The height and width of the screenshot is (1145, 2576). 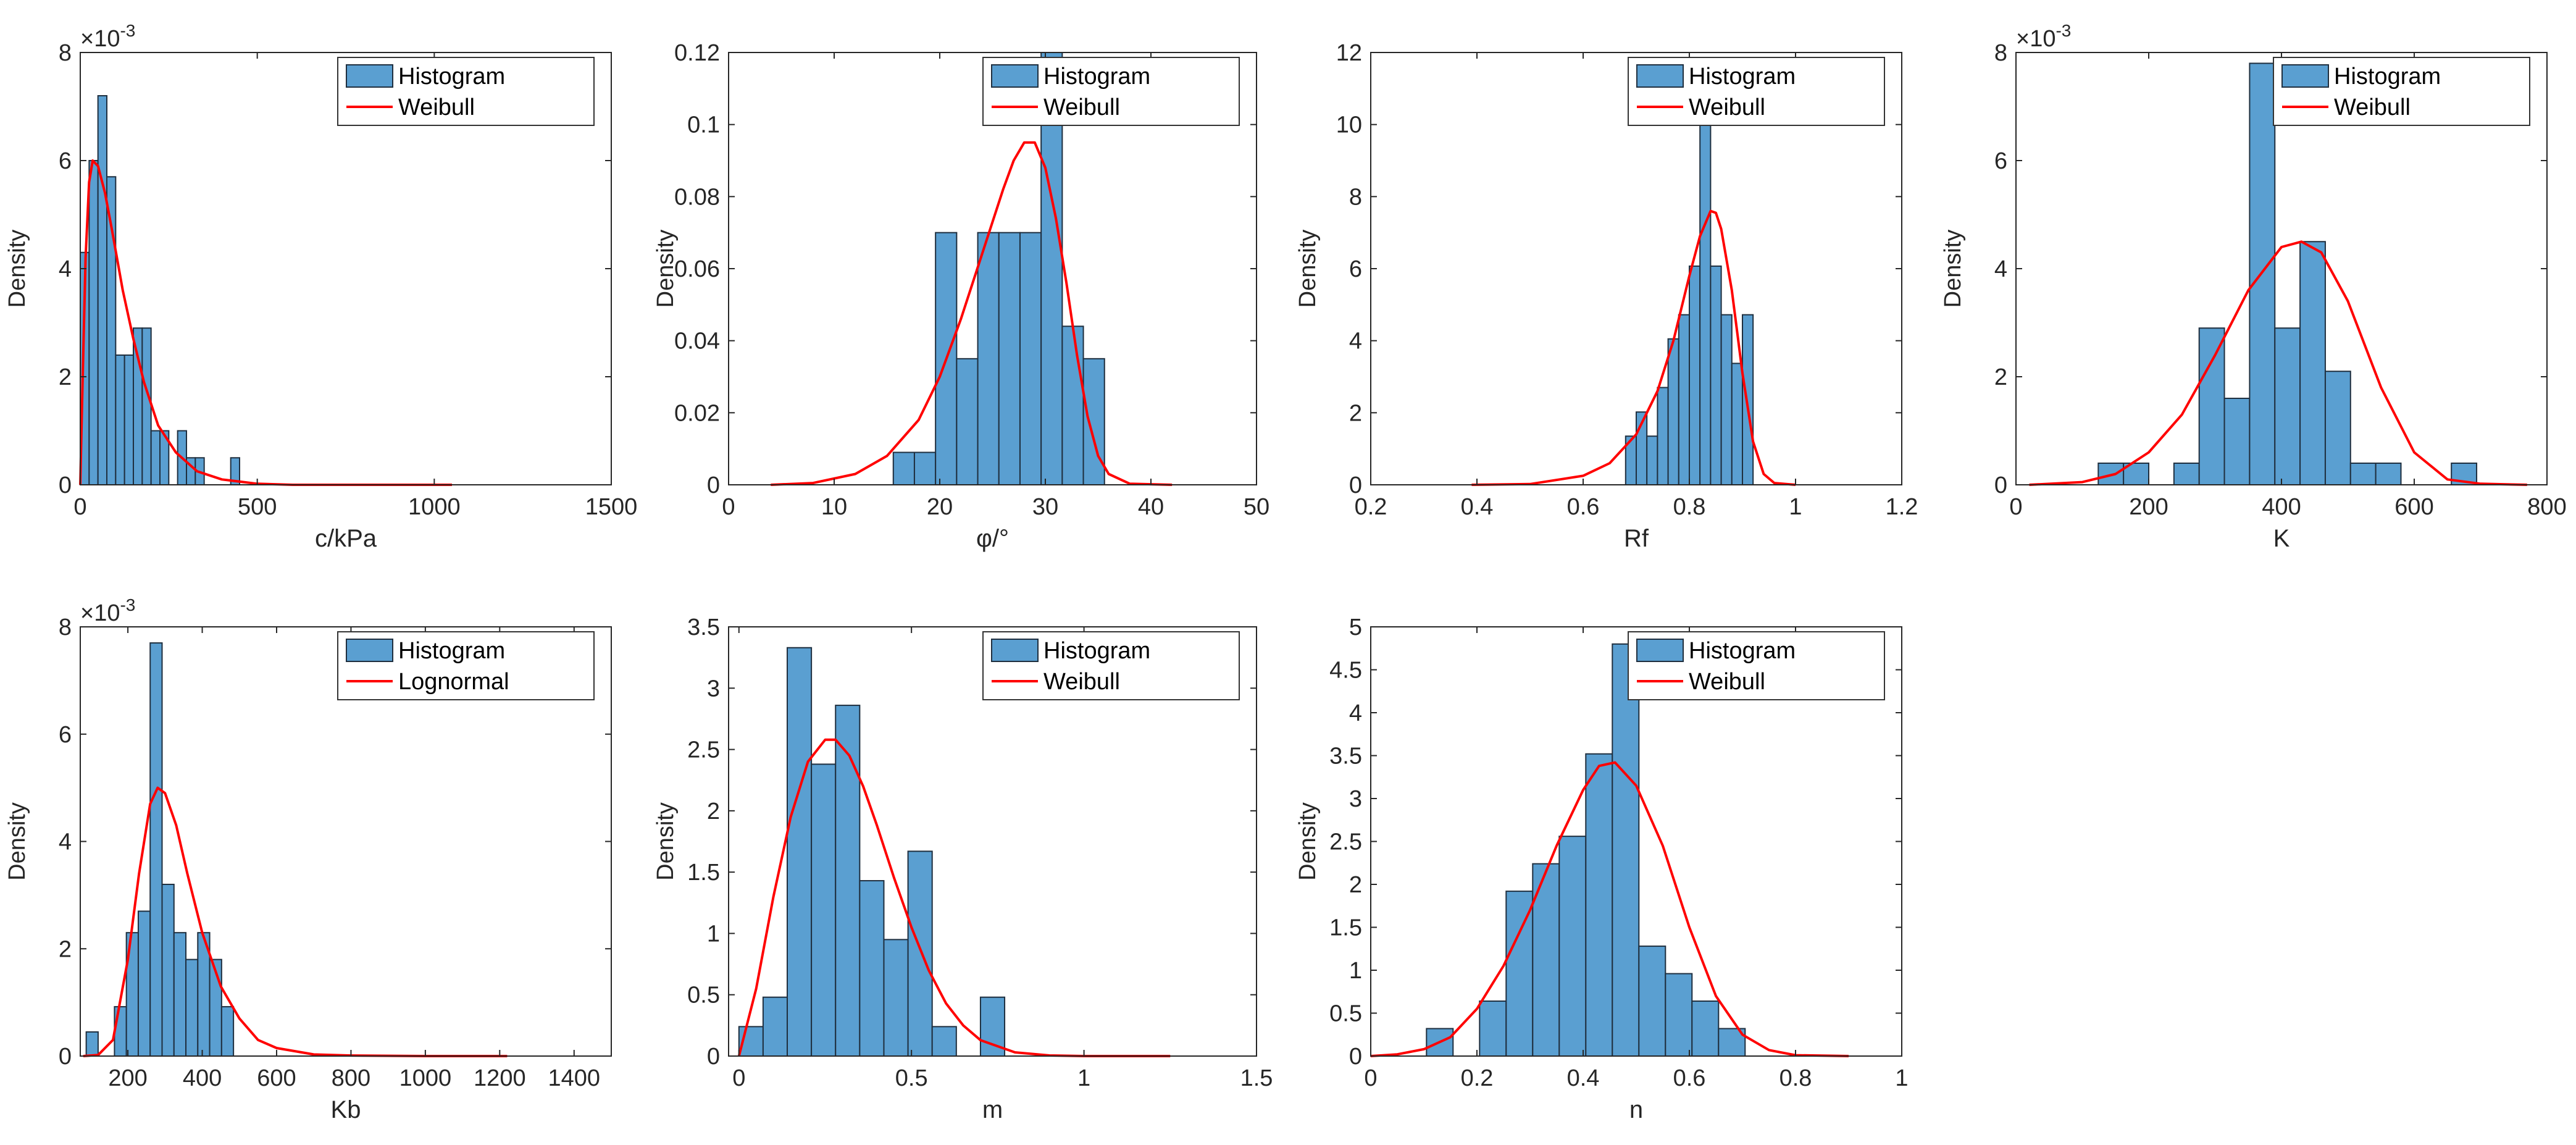 What do you see at coordinates (127, 604) in the screenshot?
I see `chart-5-exponent-power: -3` at bounding box center [127, 604].